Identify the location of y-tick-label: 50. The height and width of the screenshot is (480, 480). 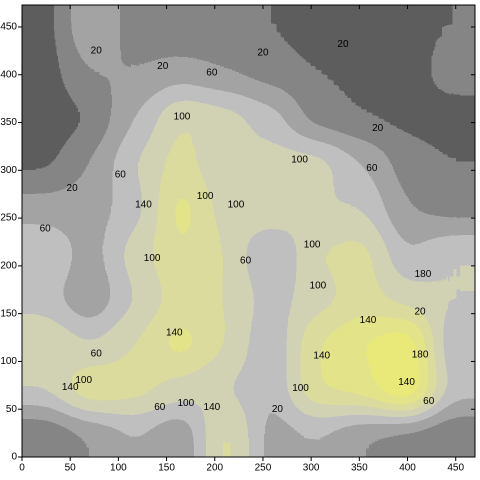
(12, 409).